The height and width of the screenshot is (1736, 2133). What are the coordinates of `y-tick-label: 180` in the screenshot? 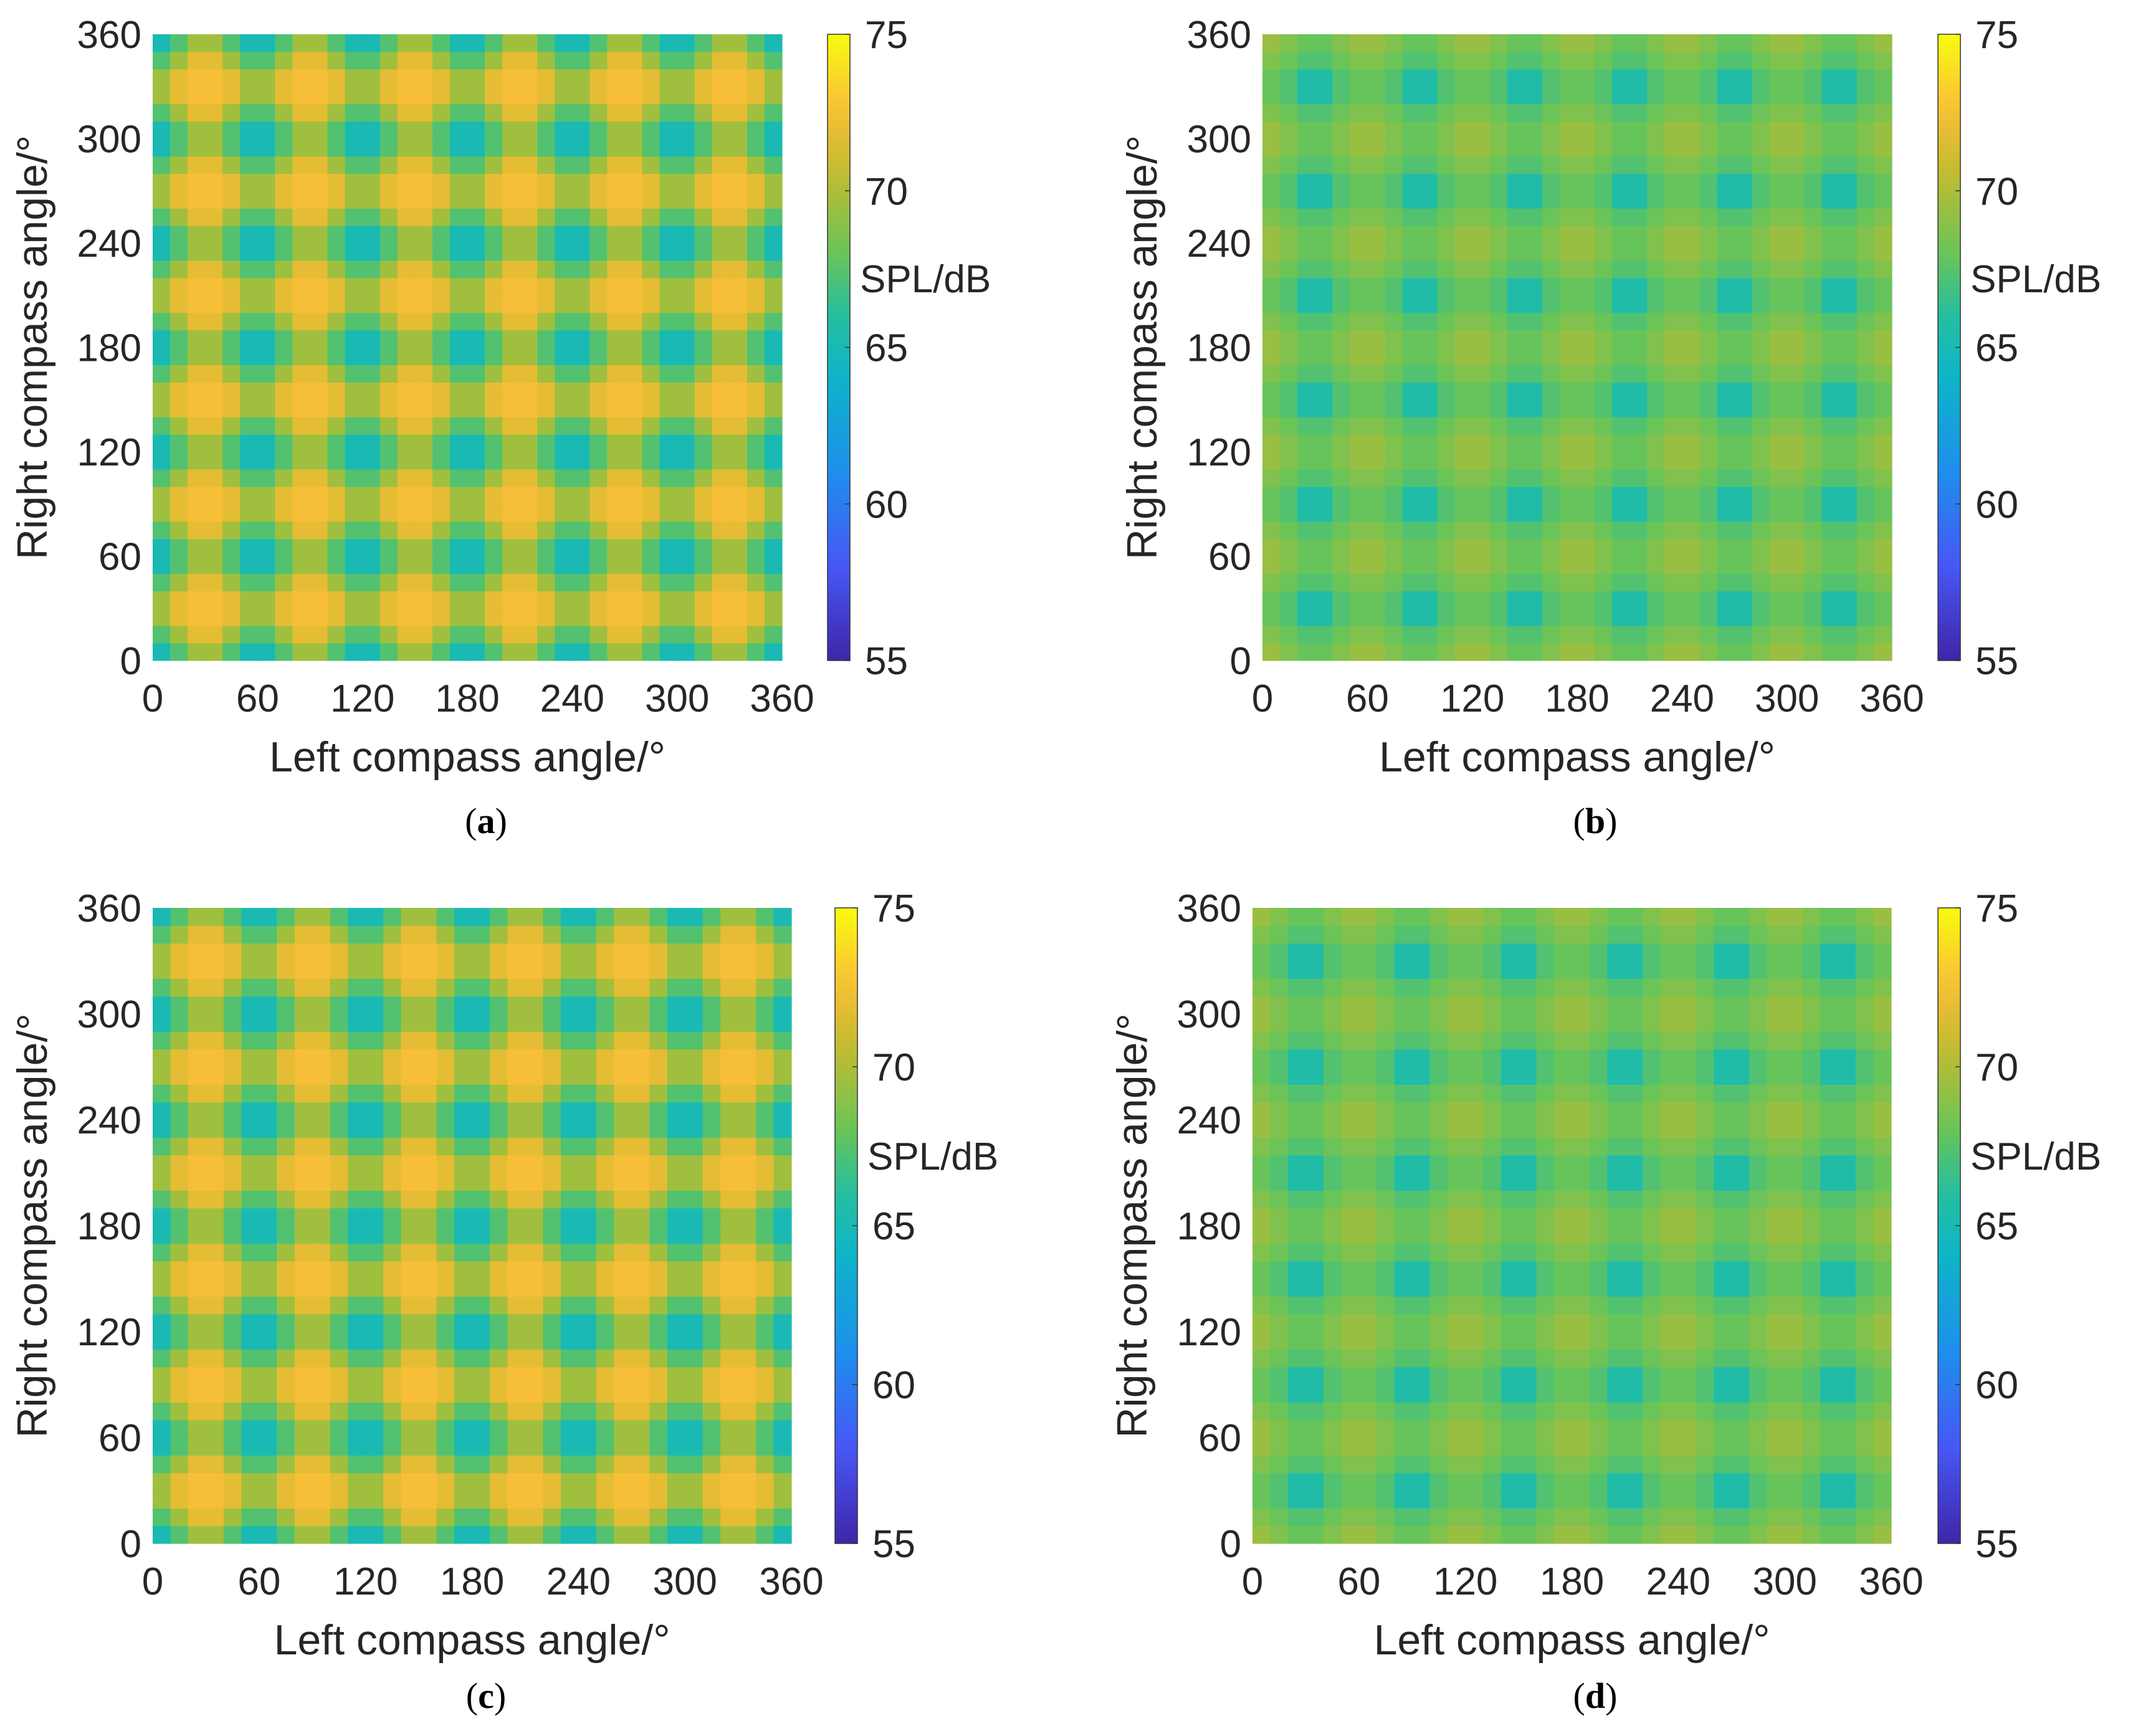 It's located at (1219, 348).